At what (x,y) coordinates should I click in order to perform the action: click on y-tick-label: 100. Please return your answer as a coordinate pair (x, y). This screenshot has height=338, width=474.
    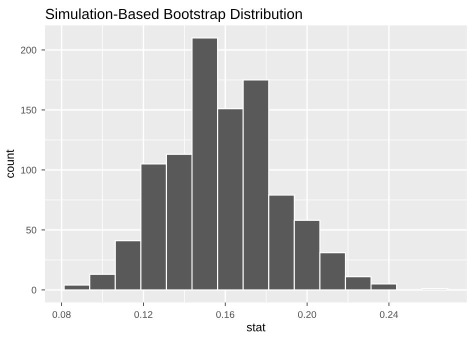
    Looking at the image, I should click on (28, 170).